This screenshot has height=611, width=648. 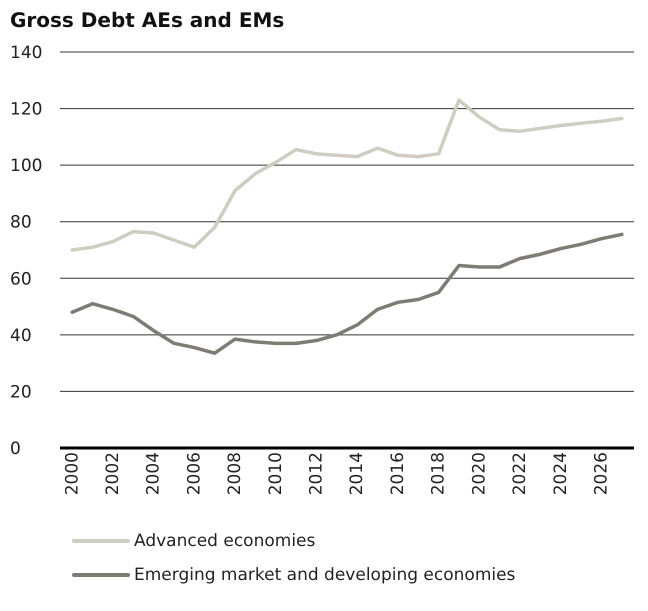 I want to click on x-tick-label: 2022, so click(x=520, y=474).